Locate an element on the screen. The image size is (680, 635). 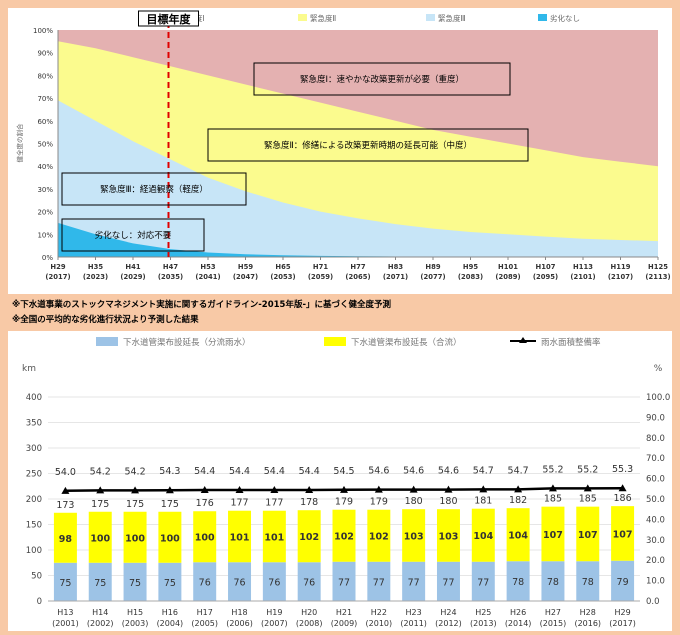
y-right-tick-label: 50.0 is located at coordinates (655, 500).